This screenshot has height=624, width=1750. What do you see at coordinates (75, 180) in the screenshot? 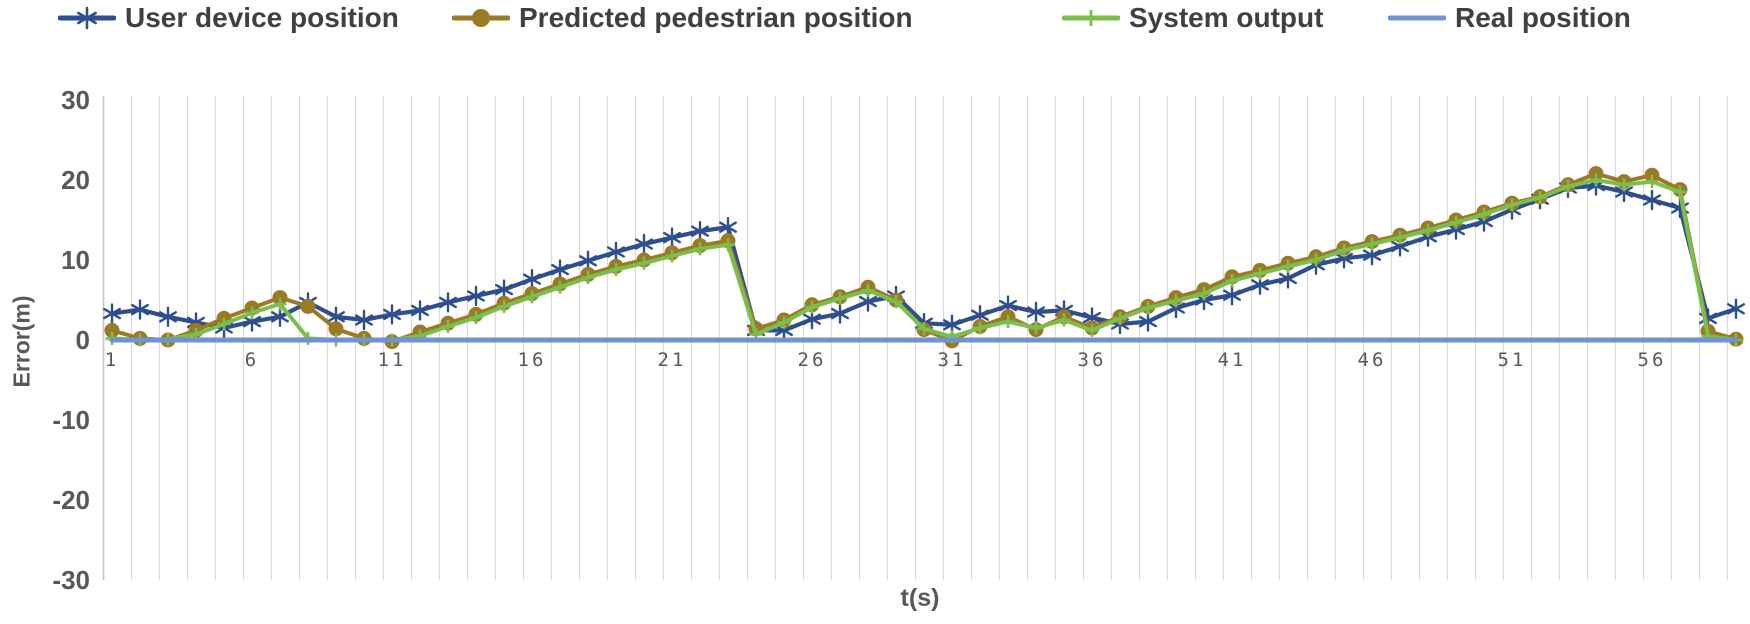
I see `y-tick-label: 20` at bounding box center [75, 180].